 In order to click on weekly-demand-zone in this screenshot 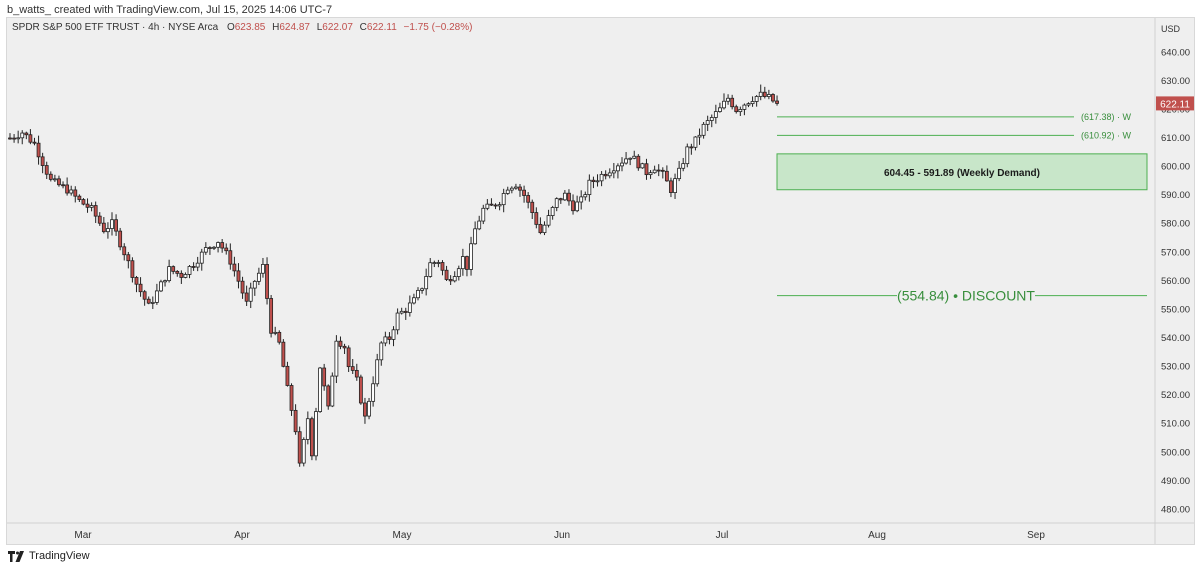, I will do `click(962, 172)`.